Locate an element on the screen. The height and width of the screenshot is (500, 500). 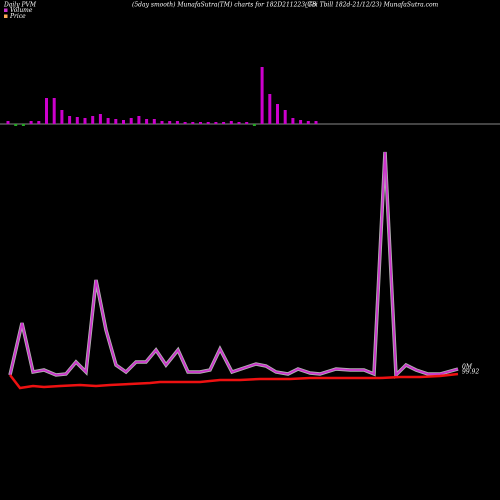
legend-label: Price is located at coordinates (17, 16).